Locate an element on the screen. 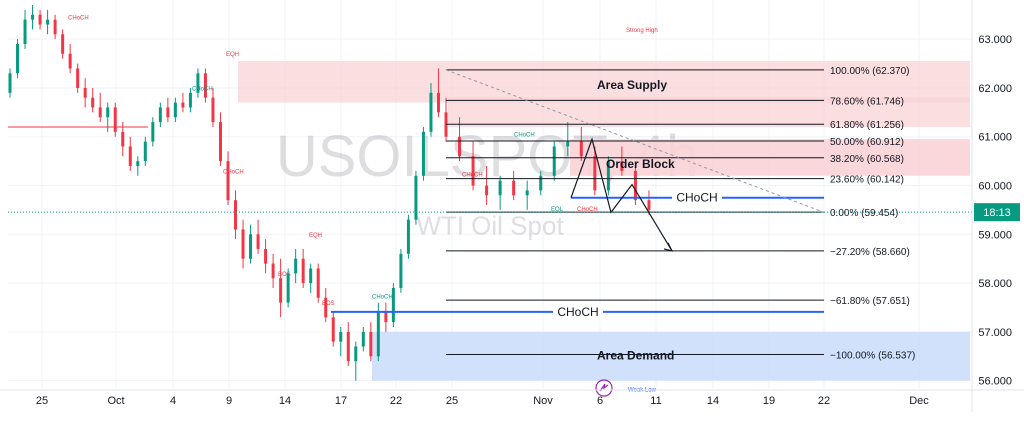  order-block-label: Order Block is located at coordinates (640, 164).